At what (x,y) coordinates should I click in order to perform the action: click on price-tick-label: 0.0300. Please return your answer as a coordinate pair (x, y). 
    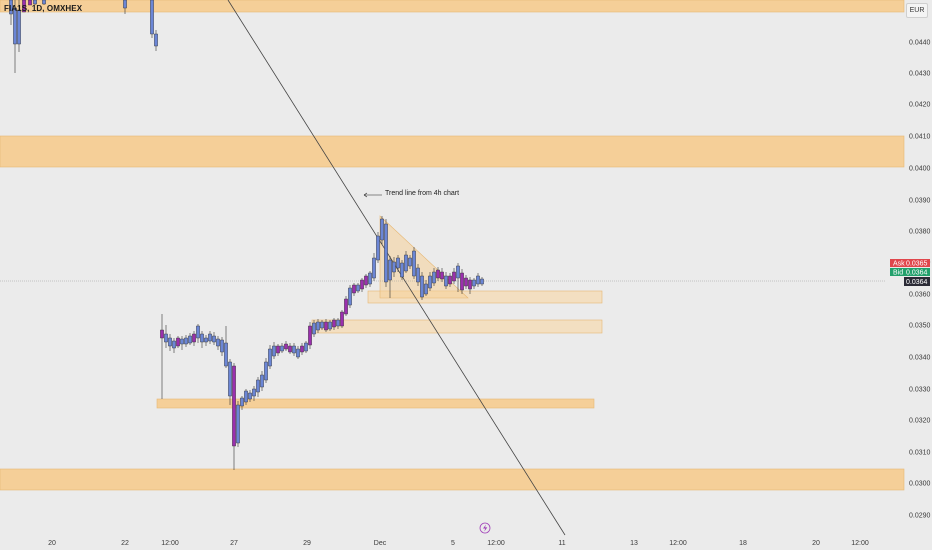
    Looking at the image, I should click on (920, 484).